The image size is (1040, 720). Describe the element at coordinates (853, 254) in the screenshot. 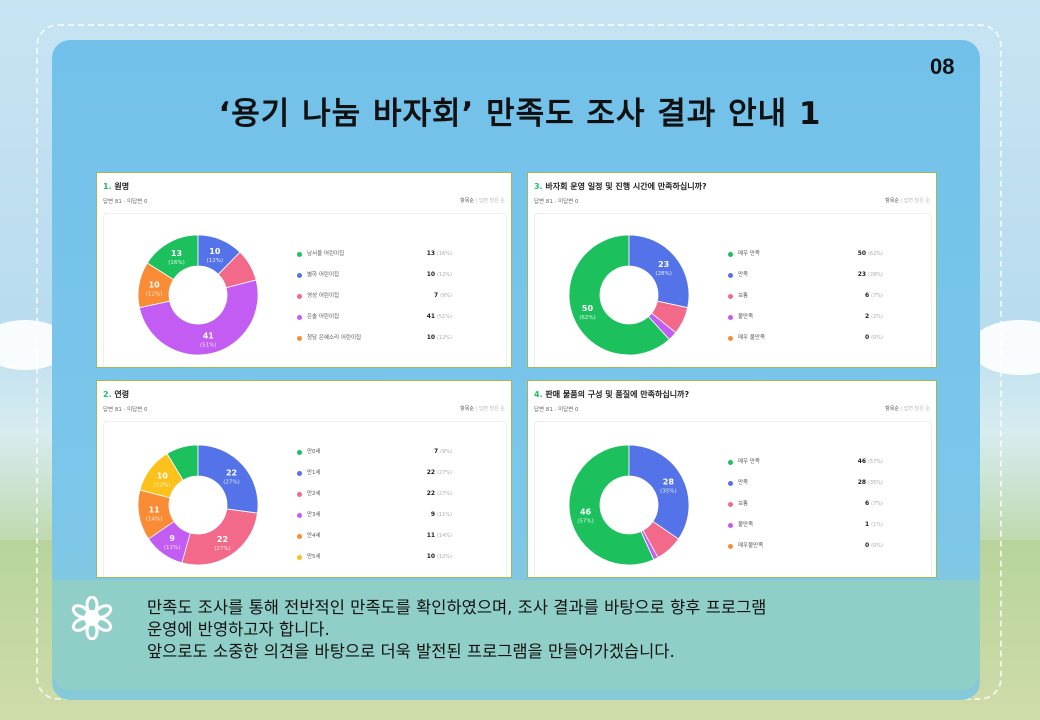

I see `legend-value: 50 (62%)` at that location.